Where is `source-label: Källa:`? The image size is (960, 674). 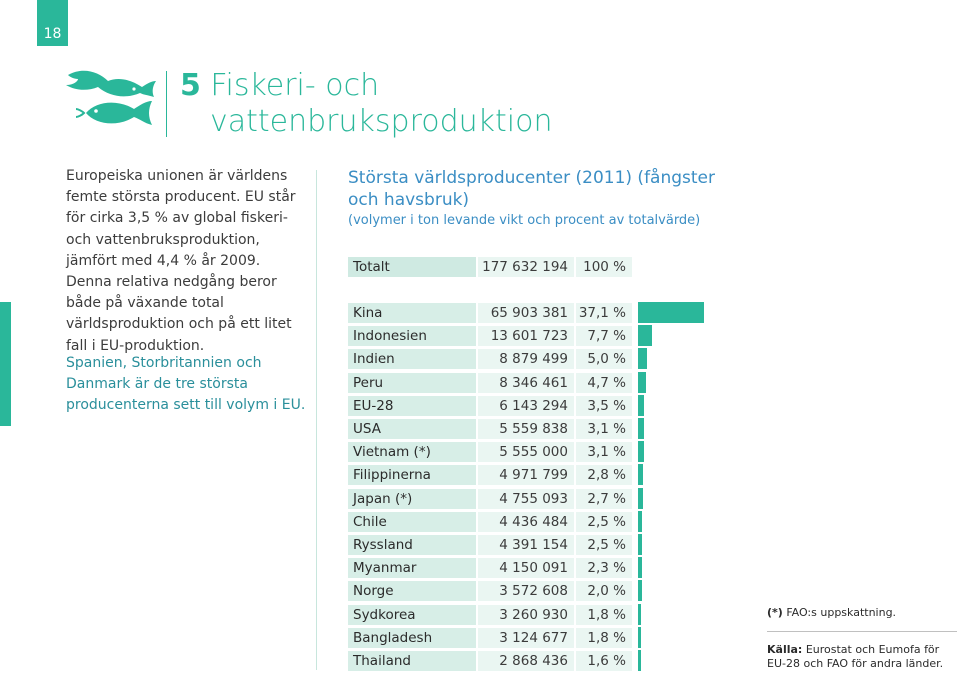 source-label: Källa: is located at coordinates (785, 649).